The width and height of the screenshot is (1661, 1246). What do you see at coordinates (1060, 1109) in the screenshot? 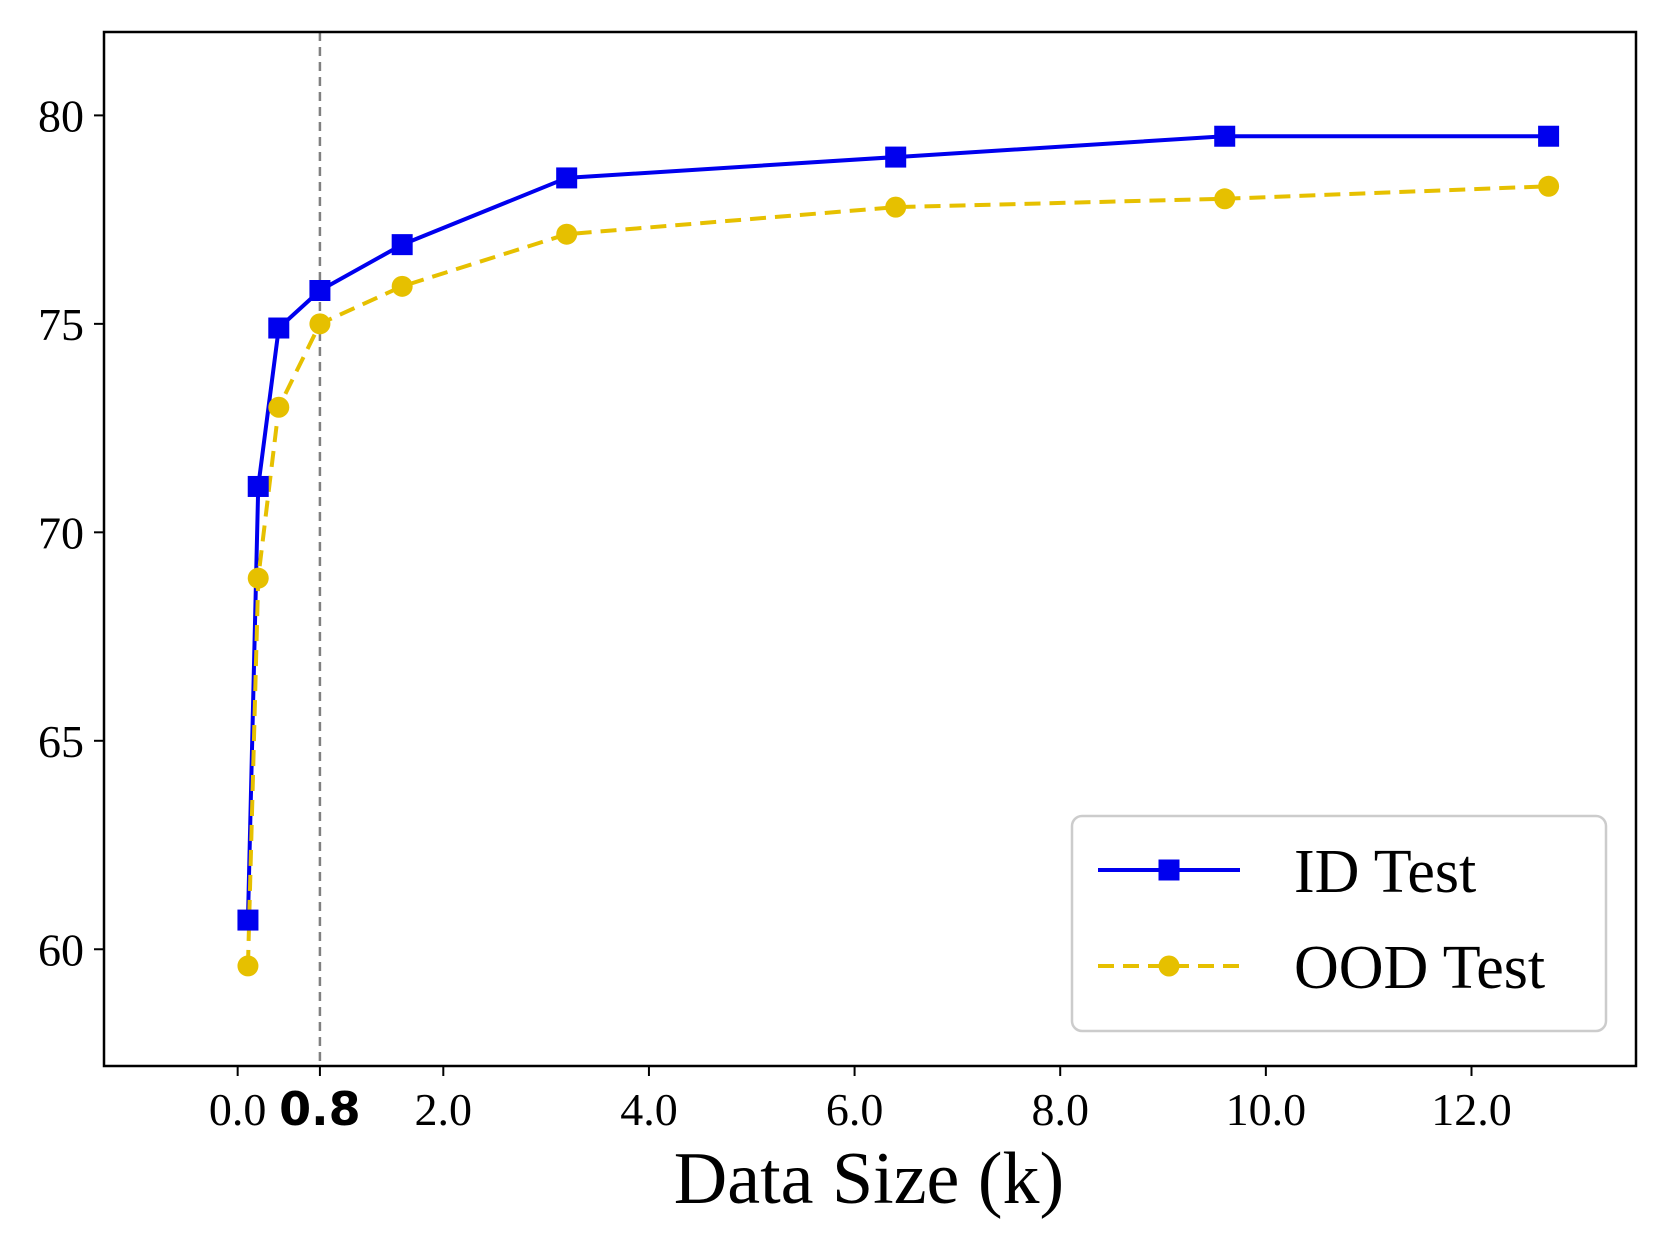
I see `x-tick-label: 8.0` at bounding box center [1060, 1109].